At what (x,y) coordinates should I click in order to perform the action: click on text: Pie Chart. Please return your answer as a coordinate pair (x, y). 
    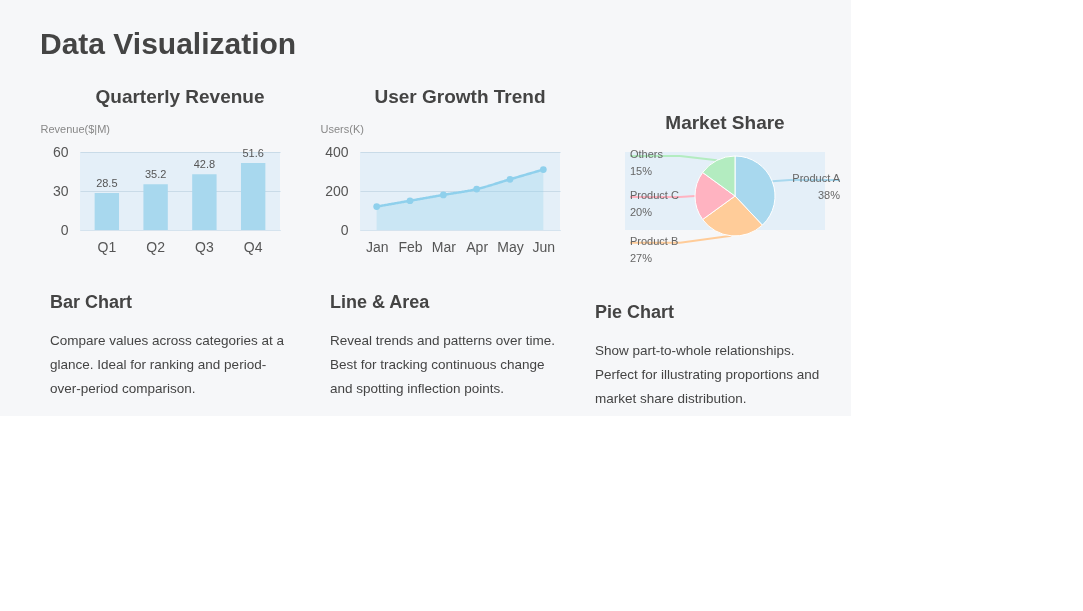
    Looking at the image, I should click on (635, 312).